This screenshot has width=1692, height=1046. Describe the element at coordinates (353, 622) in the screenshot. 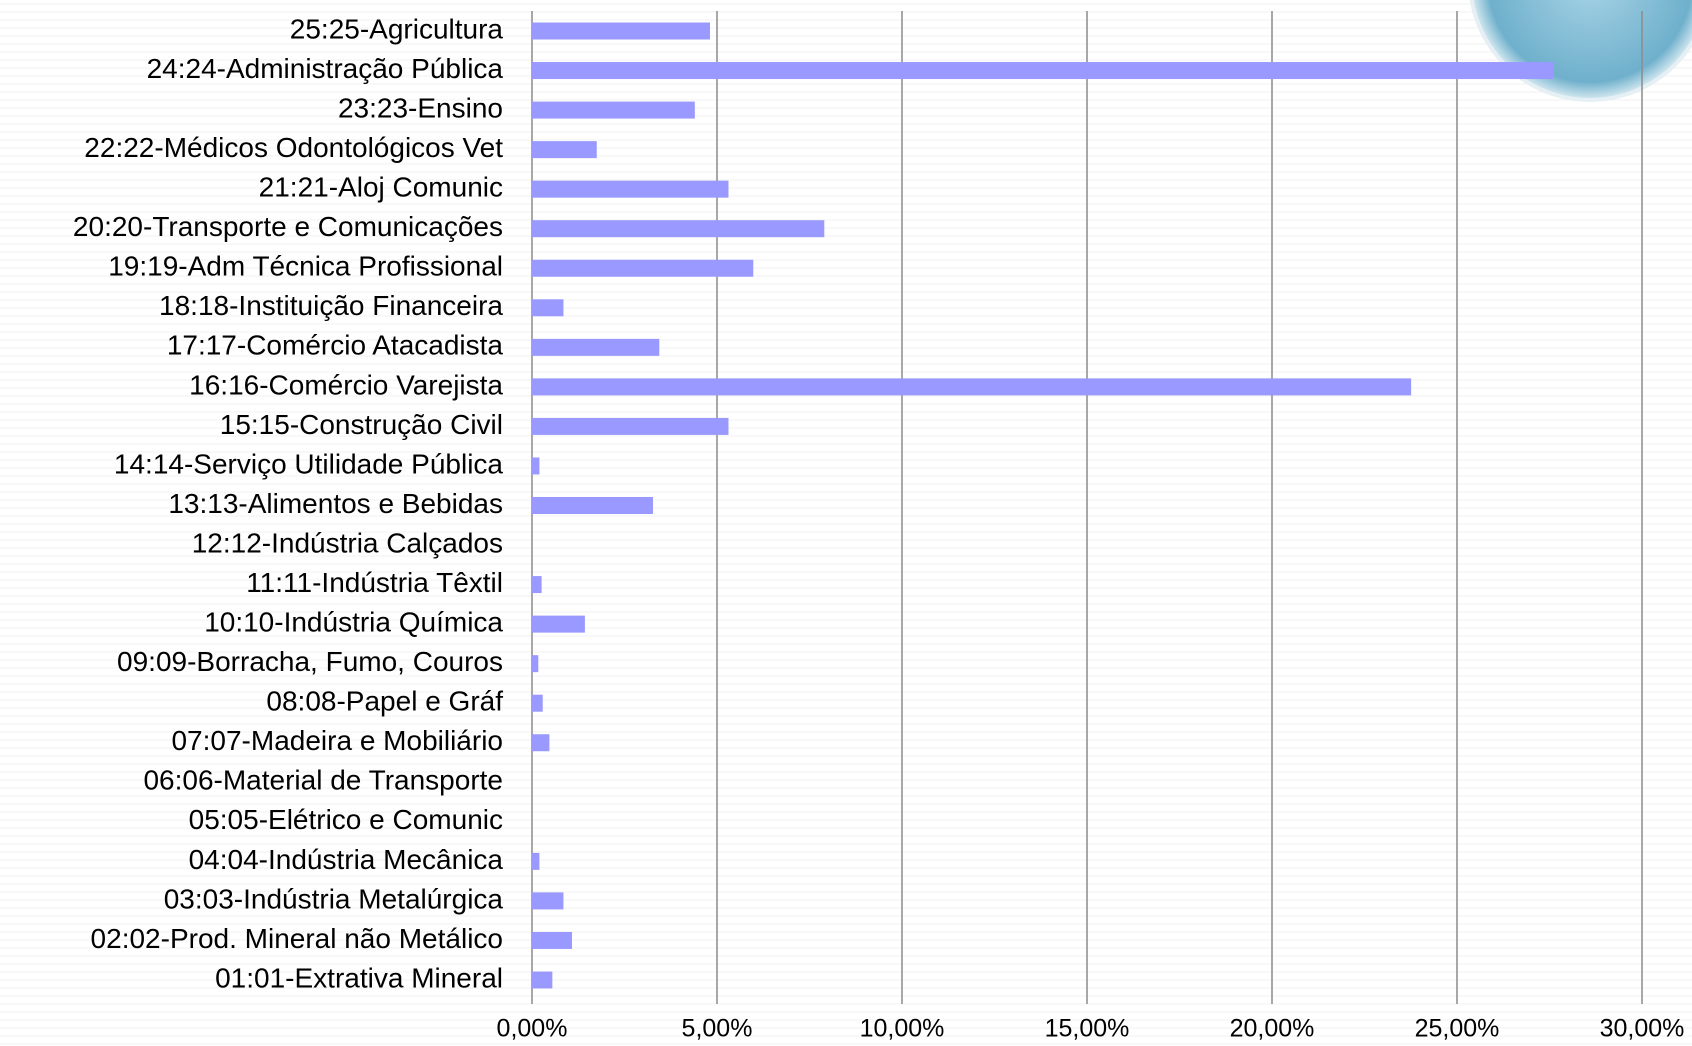

I see `y-tick-label: 10:10-Indústria Química` at that location.